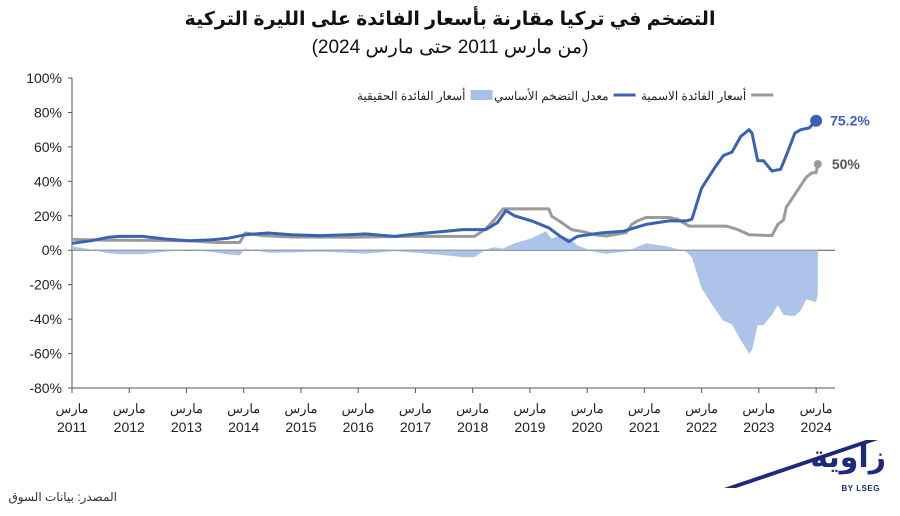 This screenshot has height=516, width=900. Describe the element at coordinates (450, 47) in the screenshot. I see `chart-subtitle: (من مارس 2011 حتى مارس 2024)` at that location.